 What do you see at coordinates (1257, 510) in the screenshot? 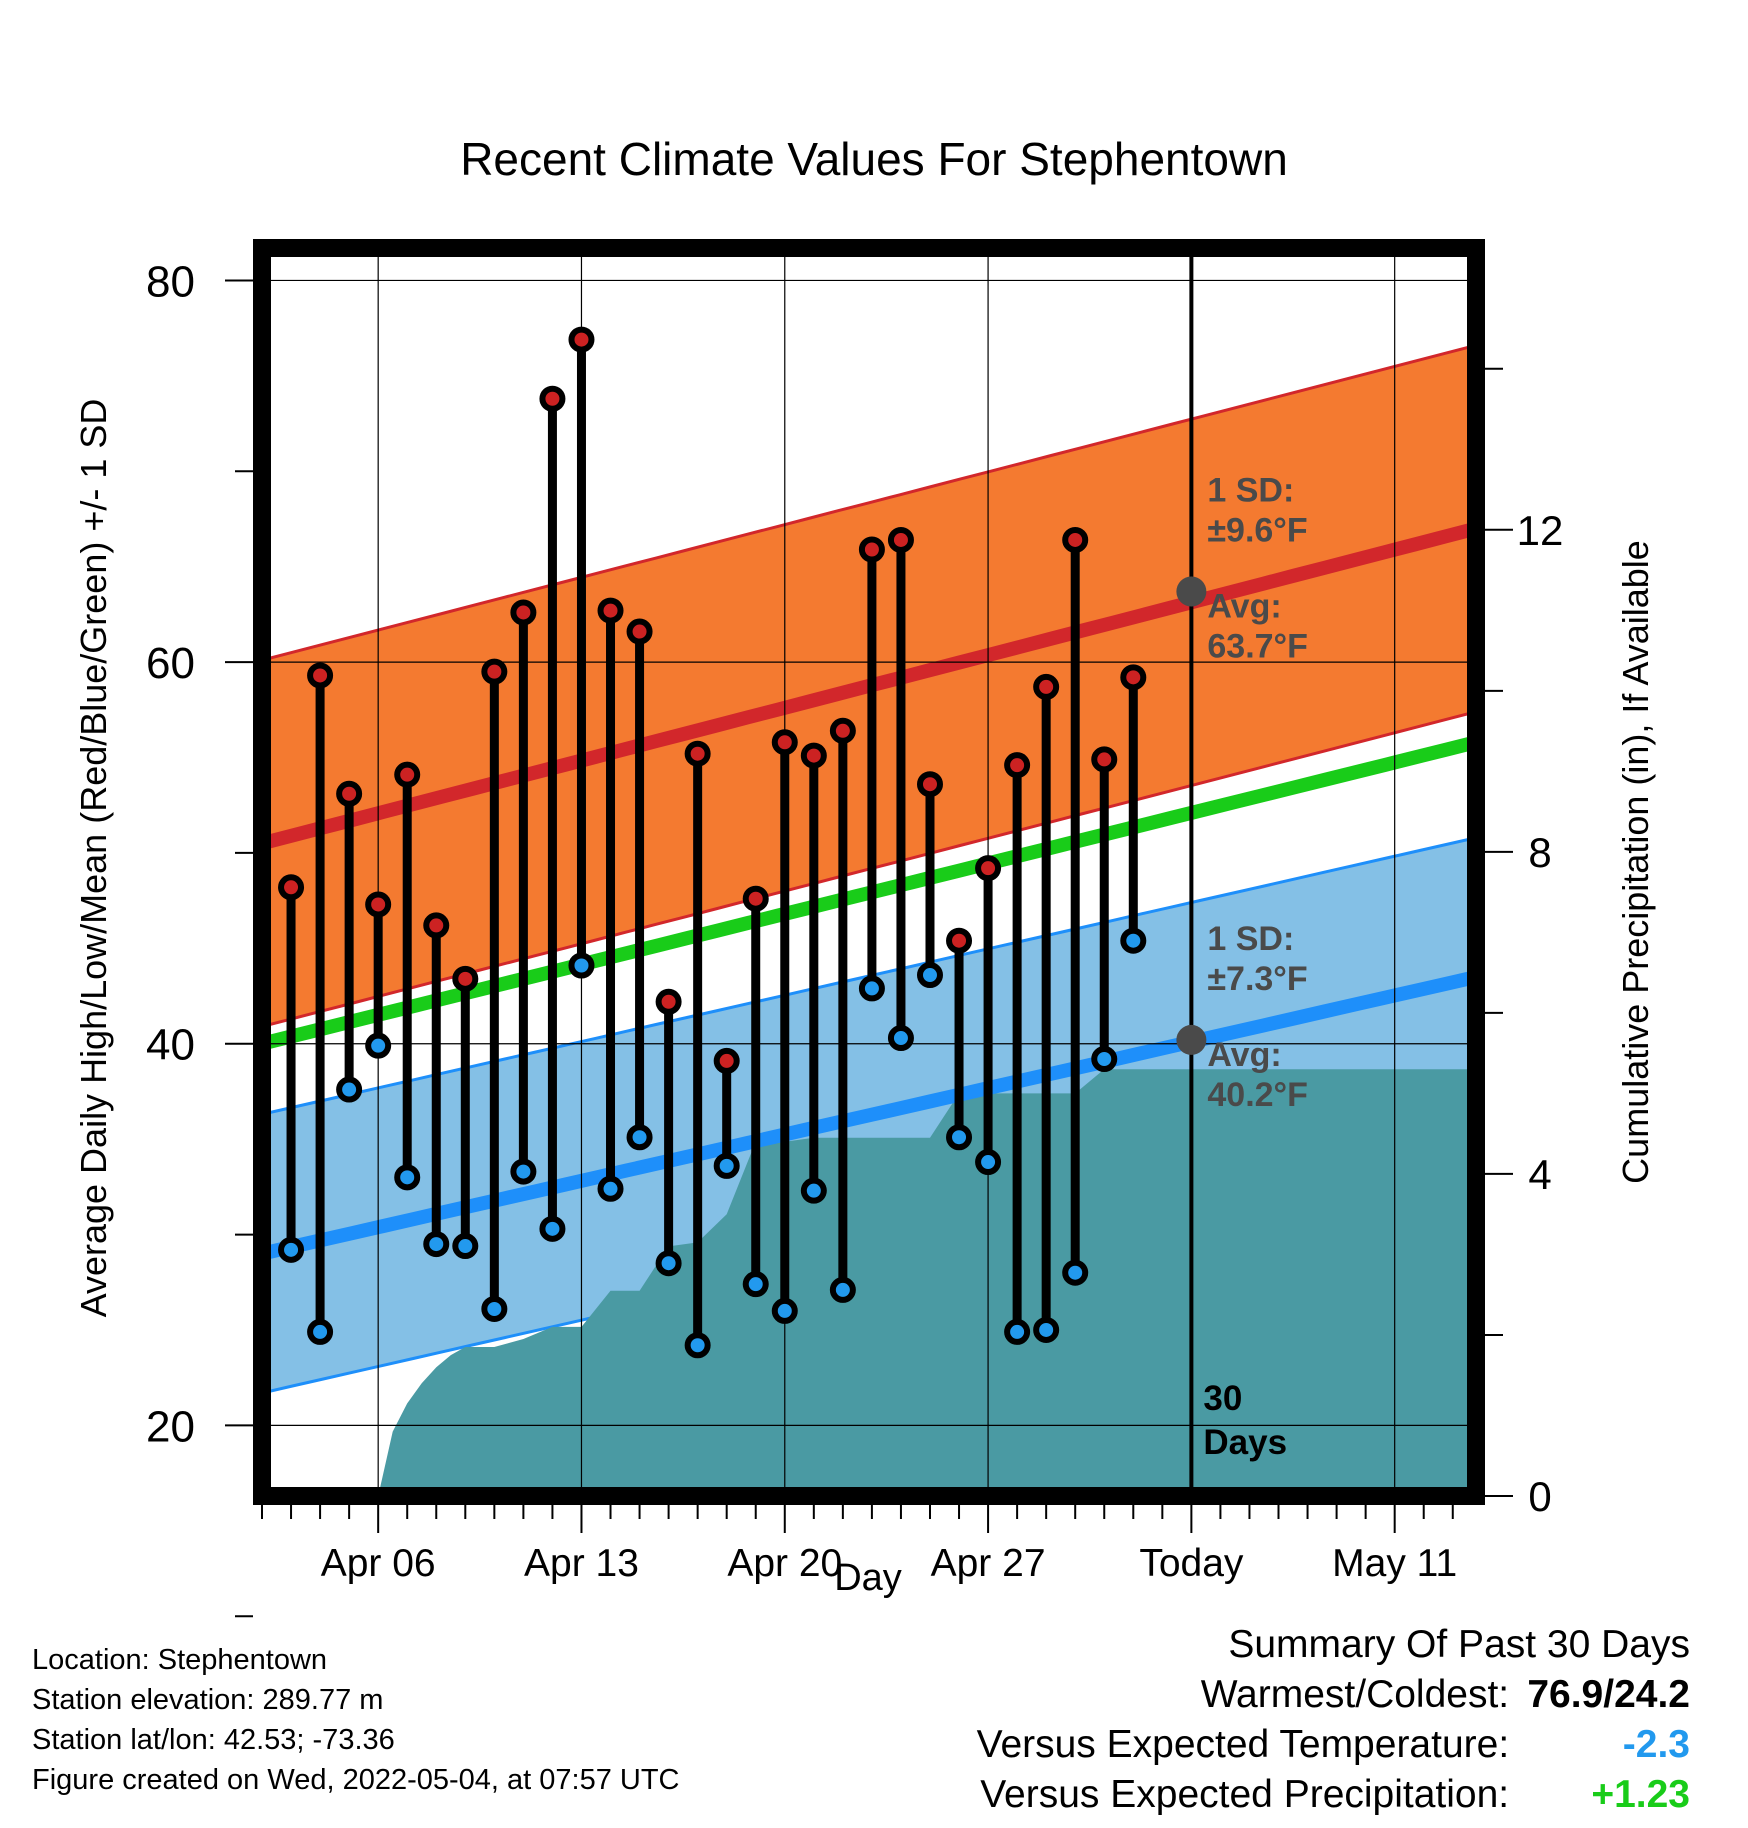
I see `high-sd-annotation: 1 SD: ±9.6°F` at bounding box center [1257, 510].